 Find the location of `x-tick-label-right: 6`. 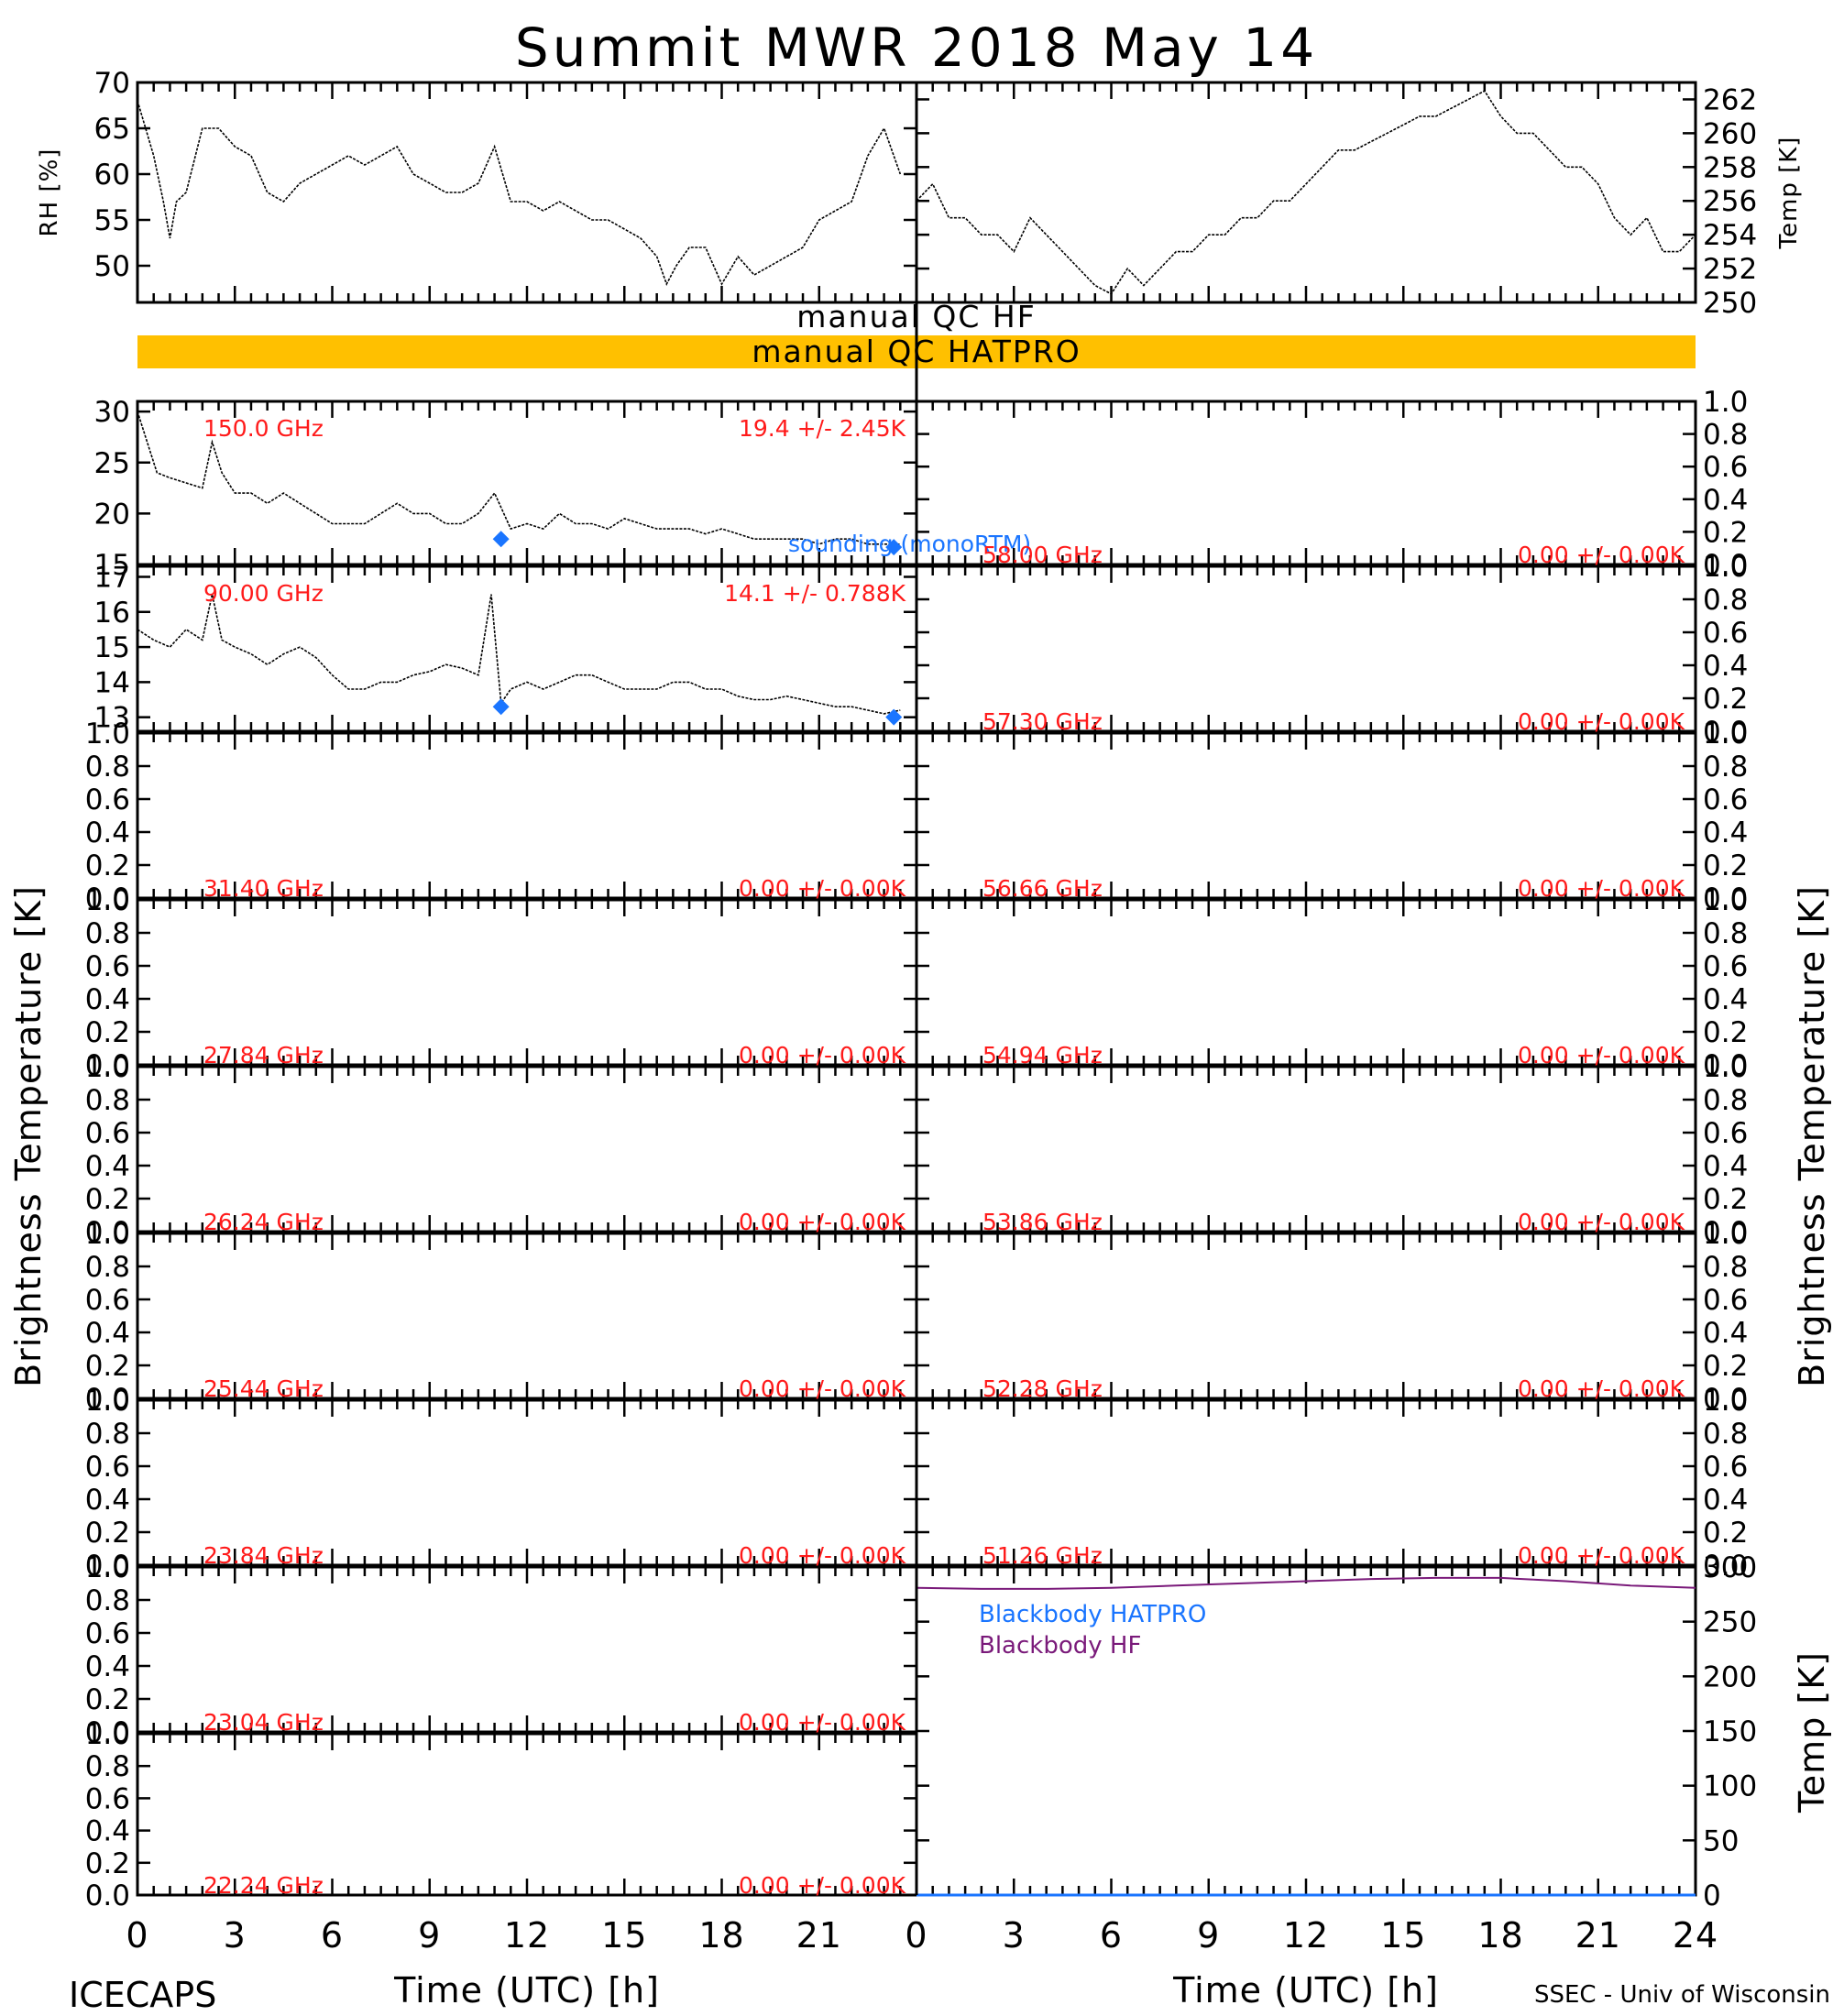

x-tick-label-right: 6 is located at coordinates (1111, 1935).